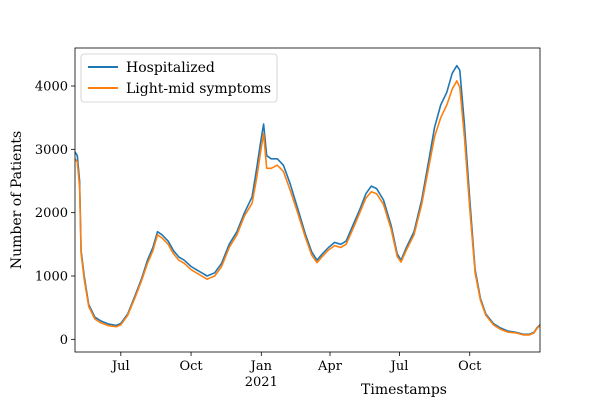 The height and width of the screenshot is (404, 600). Describe the element at coordinates (64, 340) in the screenshot. I see `y-tick-label: 0` at that location.